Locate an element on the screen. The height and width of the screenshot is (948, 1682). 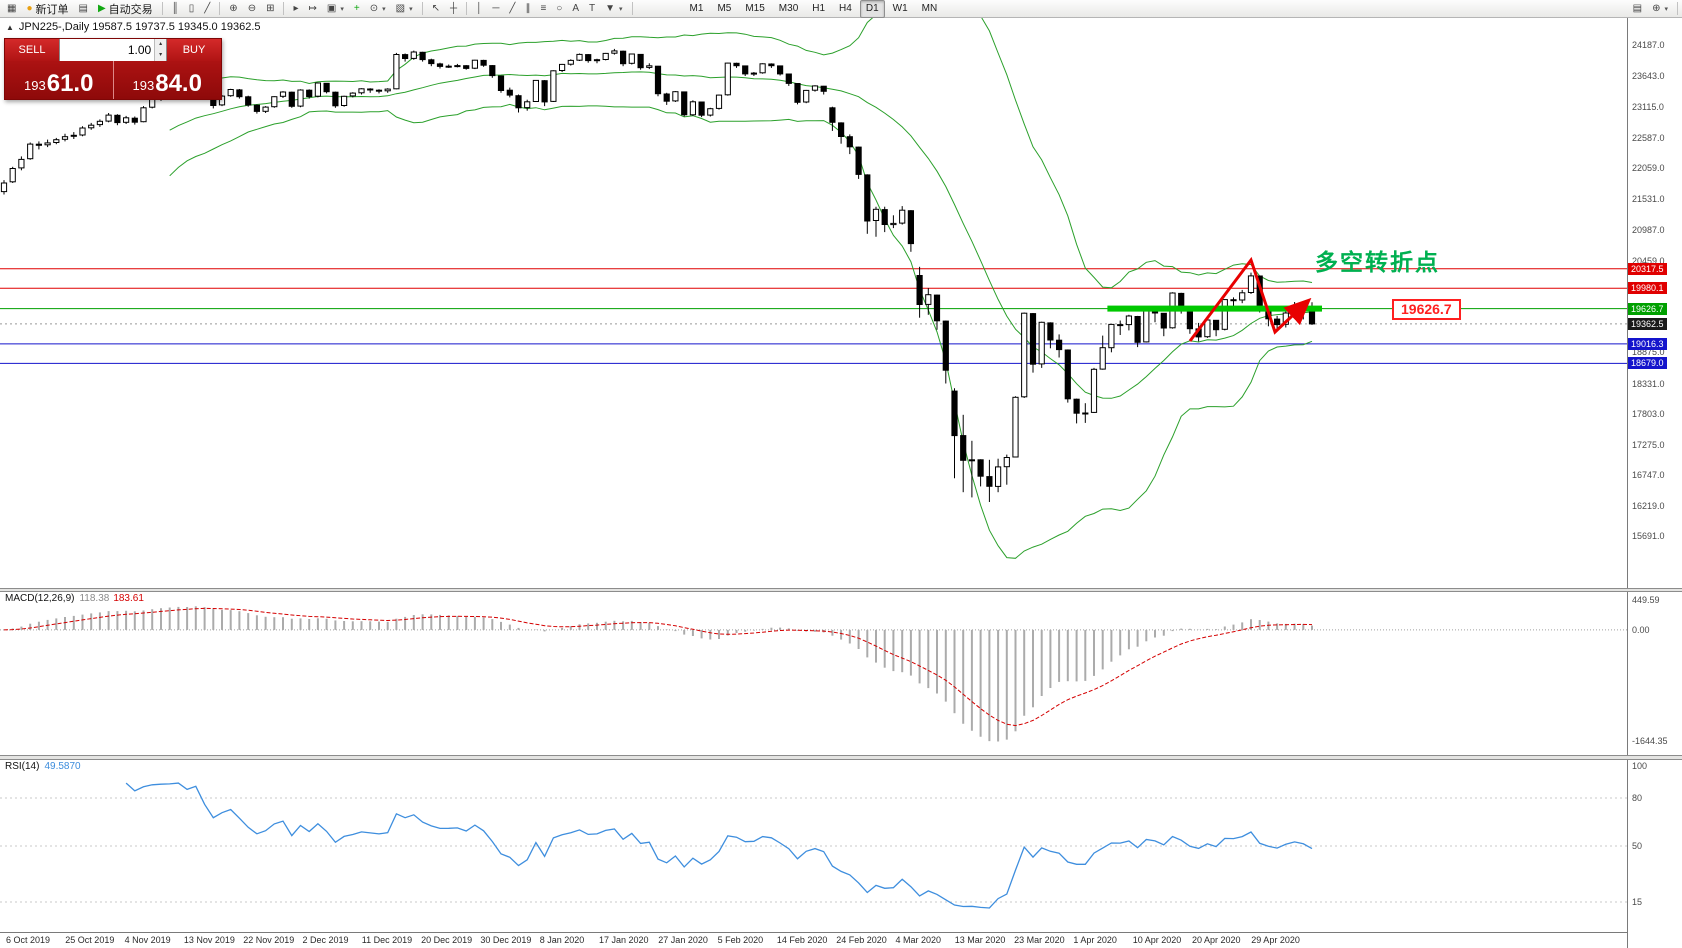
terminal-button: ▤ is located at coordinates (83, 9).